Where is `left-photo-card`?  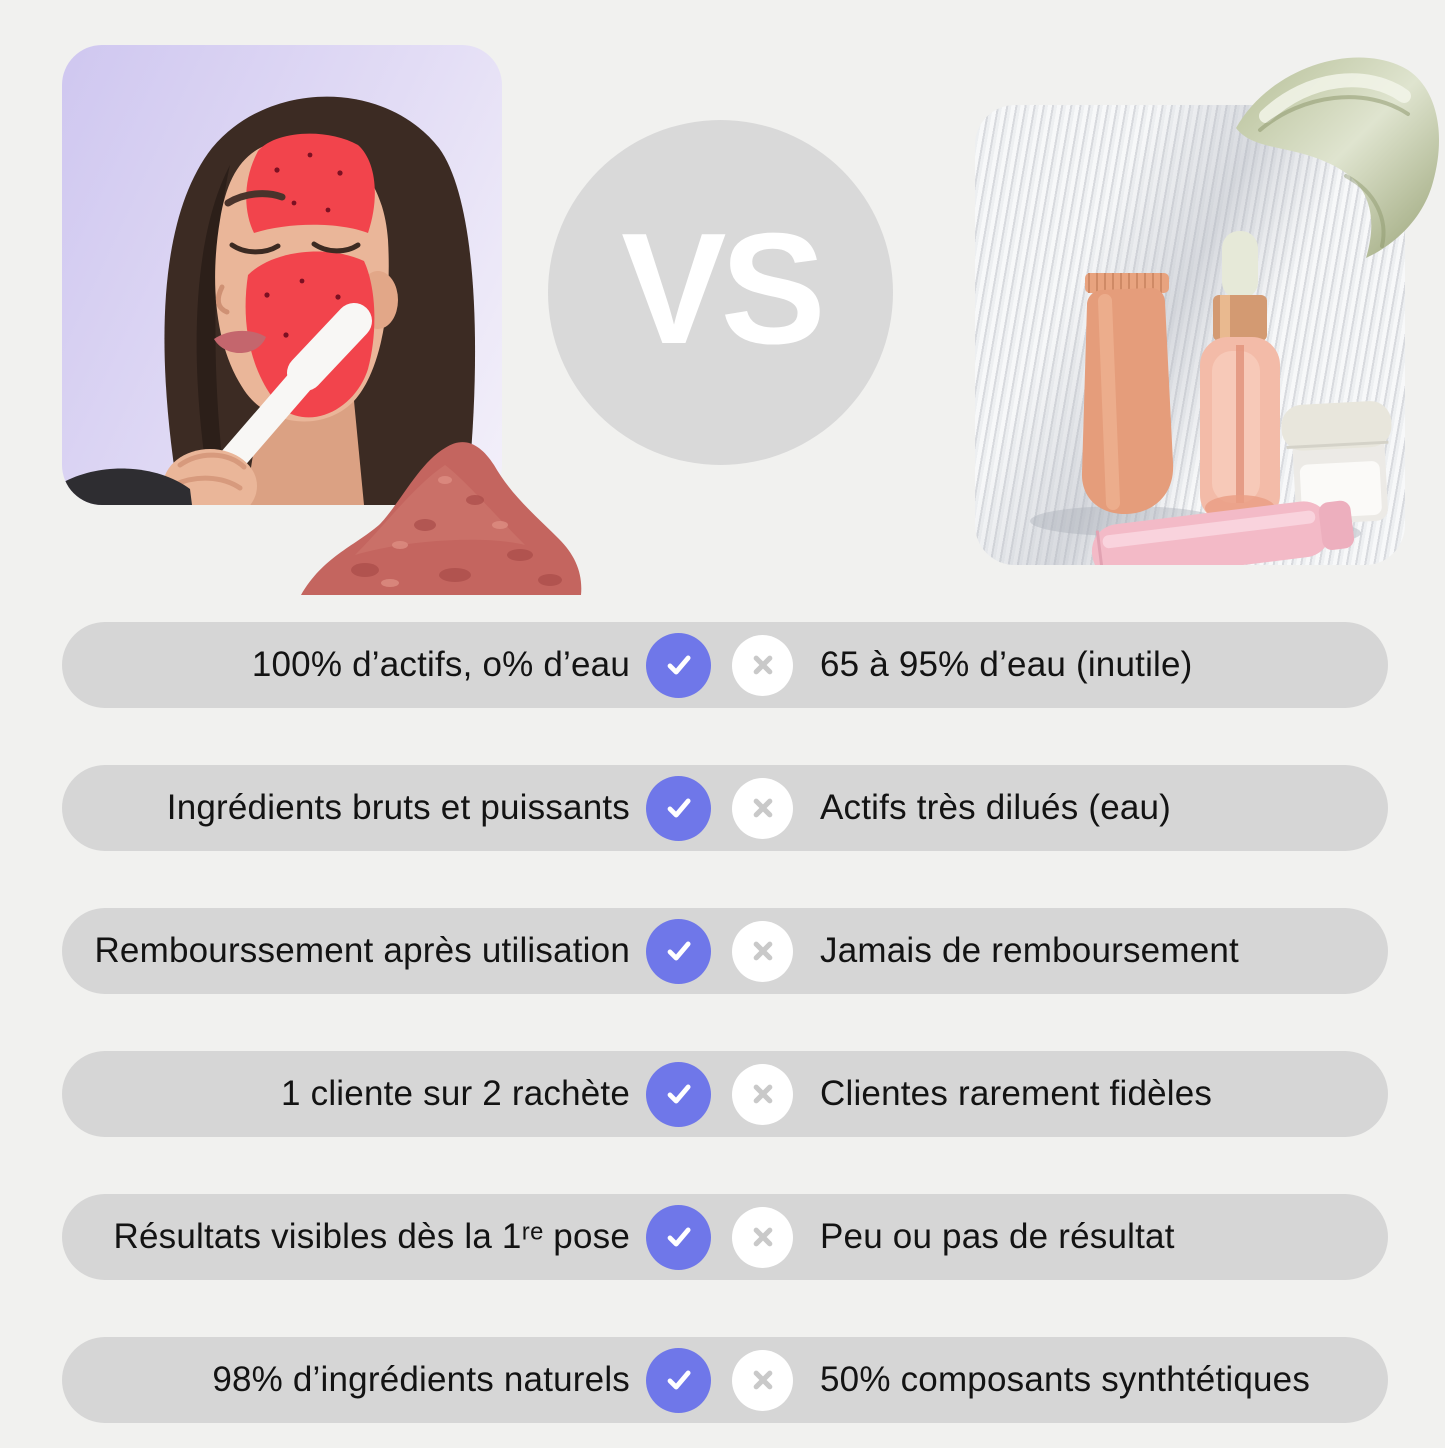 left-photo-card is located at coordinates (282, 275).